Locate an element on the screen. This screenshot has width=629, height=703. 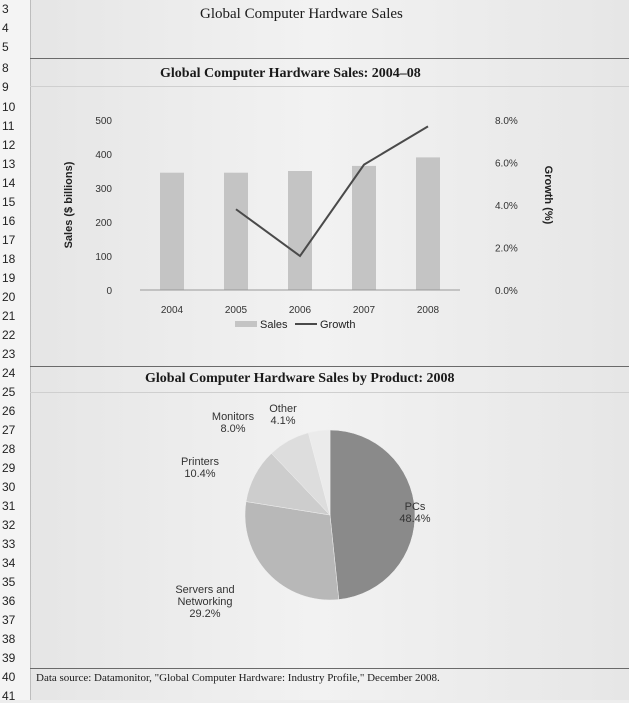
sales-bar-2007 is located at coordinates (364, 227).